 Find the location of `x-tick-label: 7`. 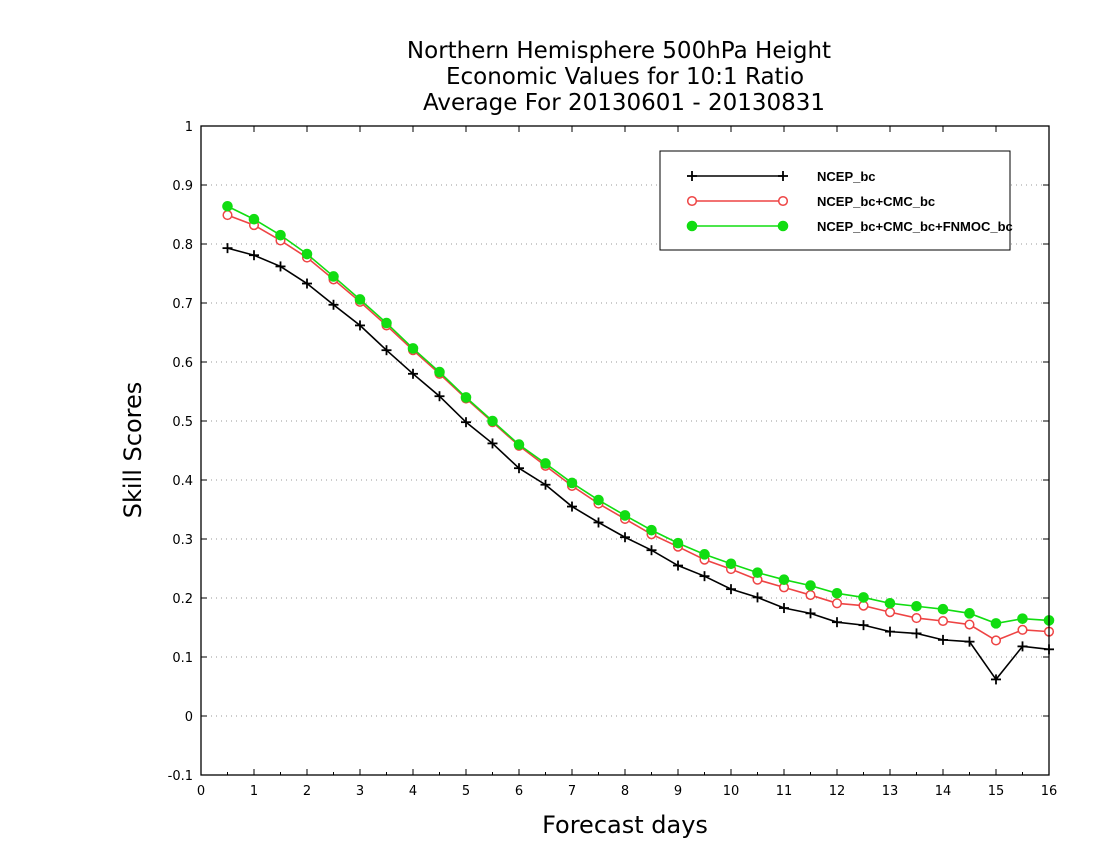

x-tick-label: 7 is located at coordinates (572, 791).